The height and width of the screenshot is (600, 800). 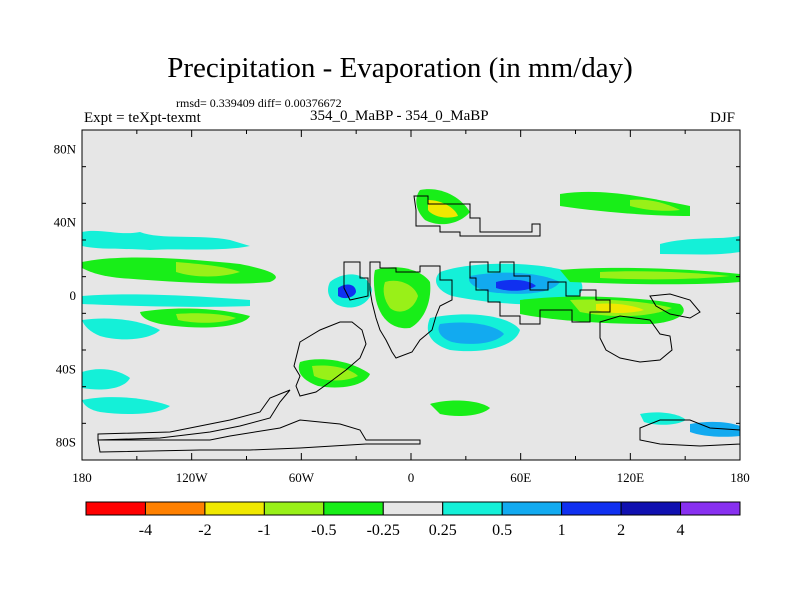 What do you see at coordinates (400, 296) in the screenshot?
I see `contour-africa-dry-inner` at bounding box center [400, 296].